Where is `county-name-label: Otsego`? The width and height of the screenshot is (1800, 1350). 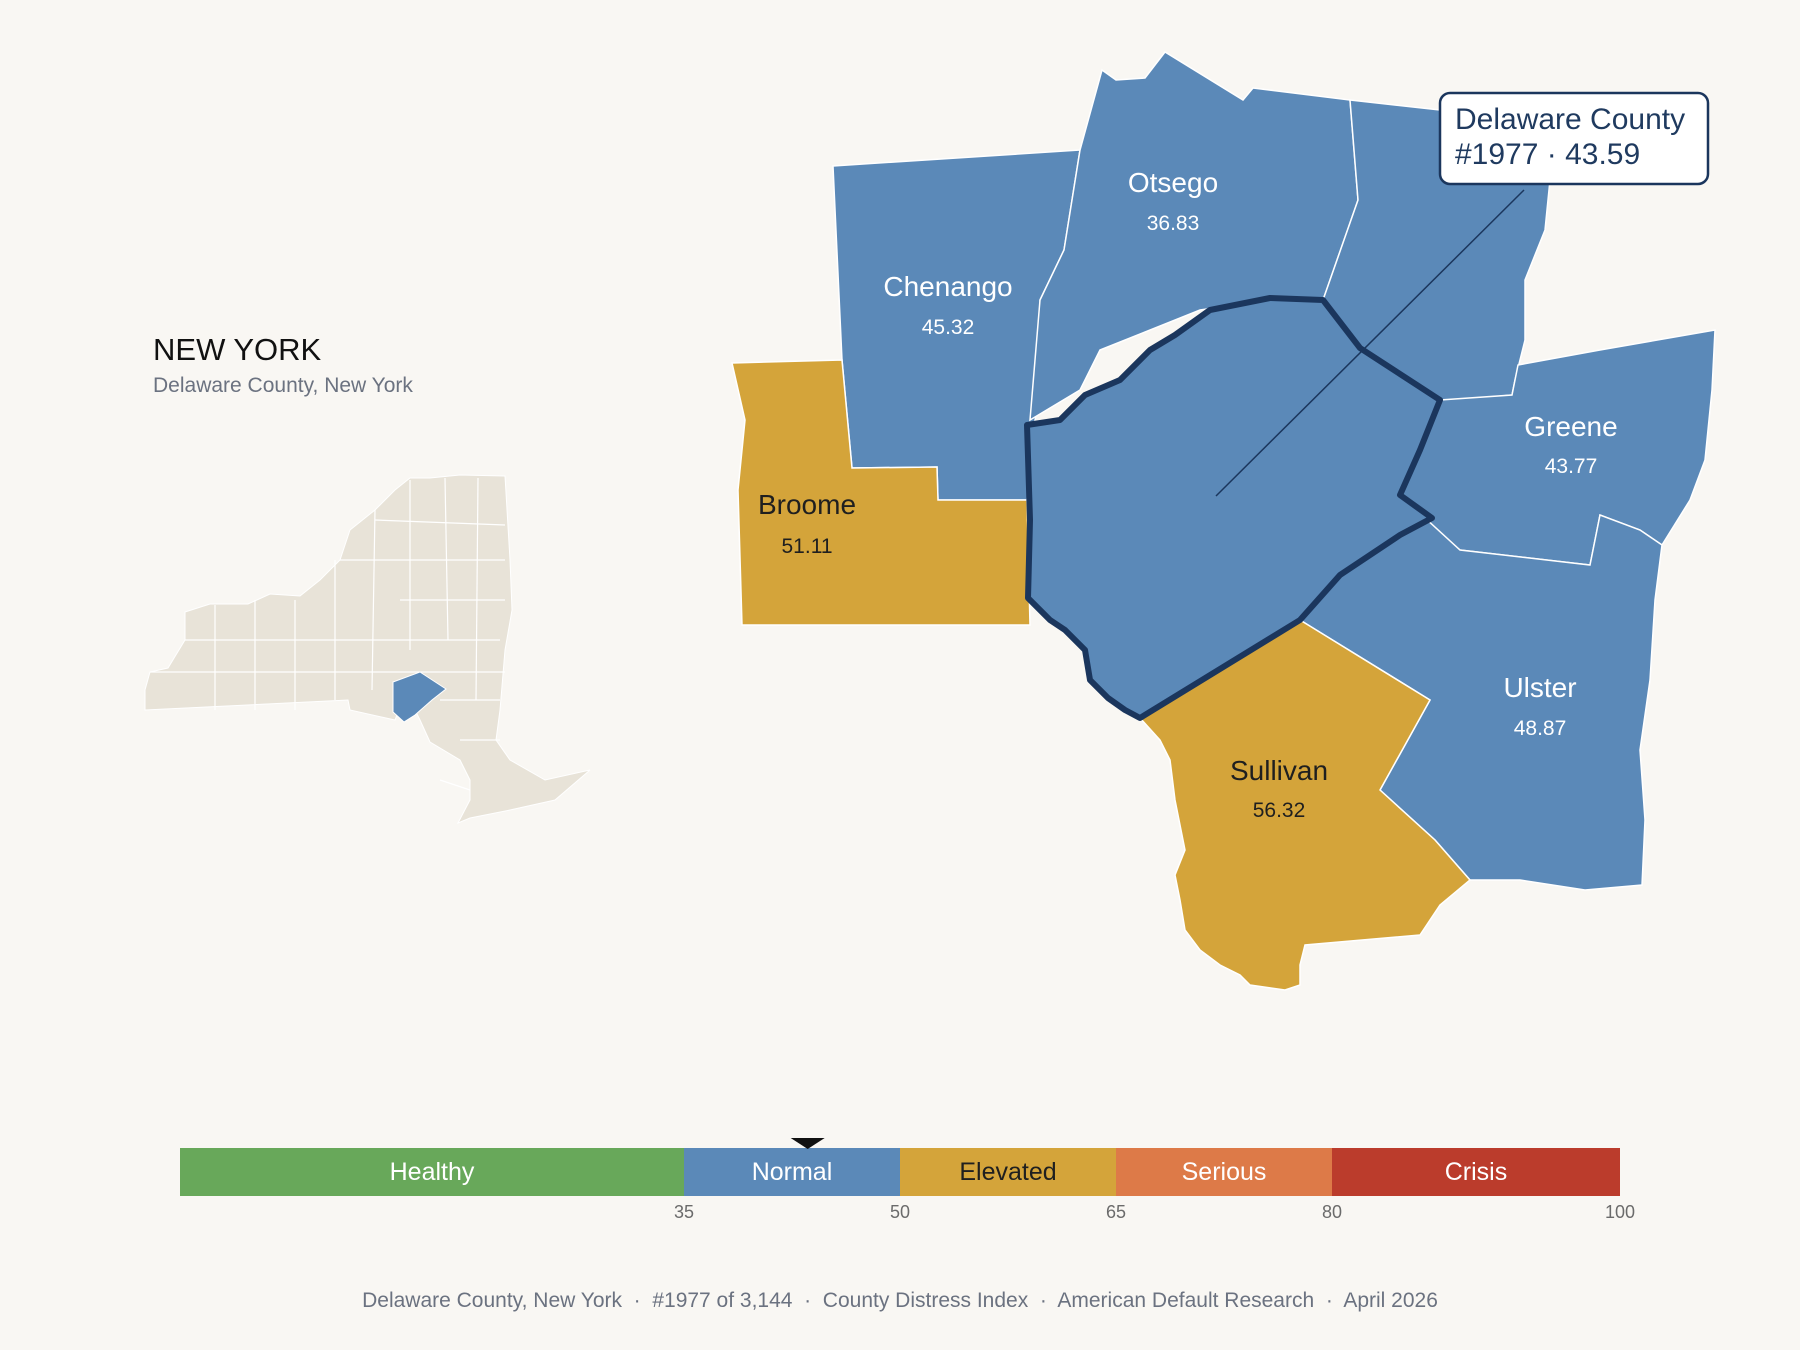 county-name-label: Otsego is located at coordinates (1173, 182).